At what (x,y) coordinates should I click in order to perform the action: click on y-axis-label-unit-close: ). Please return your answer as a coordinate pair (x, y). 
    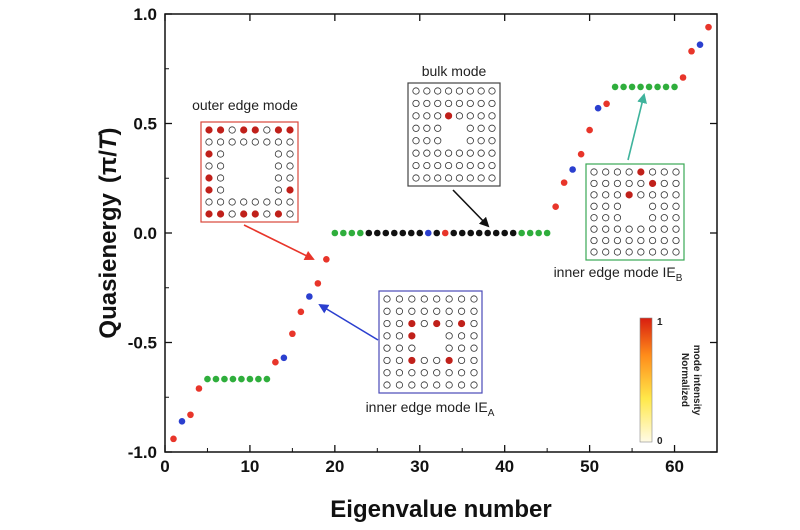
    Looking at the image, I should click on (108, 131).